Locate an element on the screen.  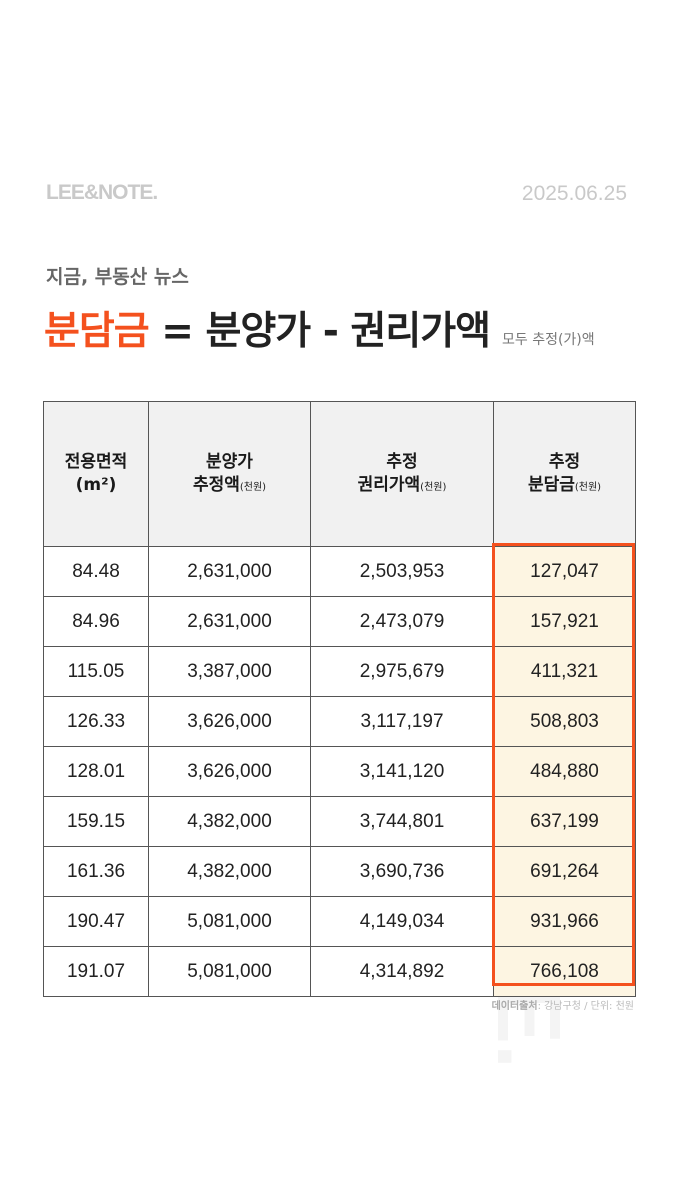
table-row: 126.33 3,626,000 3,117,197 508,803 is located at coordinates (339, 721).